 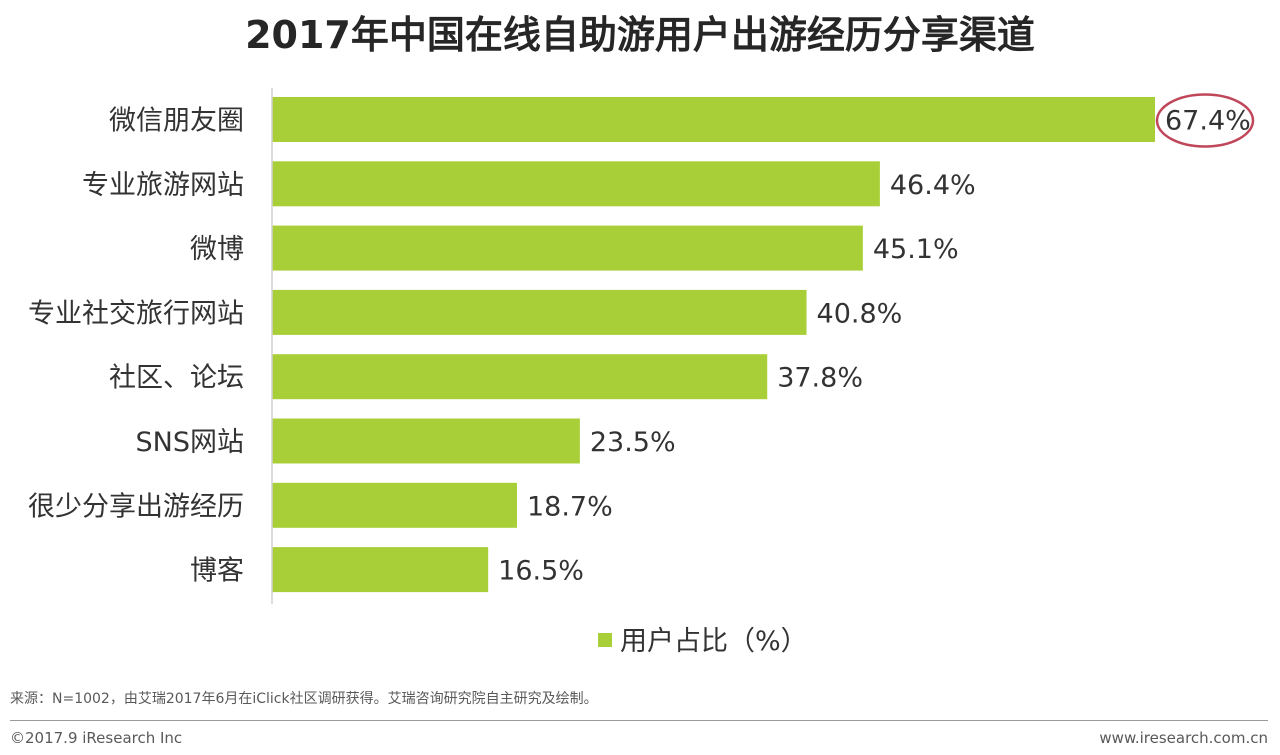 What do you see at coordinates (1183, 738) in the screenshot?
I see `website-link: www.iresearch.com.cn` at bounding box center [1183, 738].